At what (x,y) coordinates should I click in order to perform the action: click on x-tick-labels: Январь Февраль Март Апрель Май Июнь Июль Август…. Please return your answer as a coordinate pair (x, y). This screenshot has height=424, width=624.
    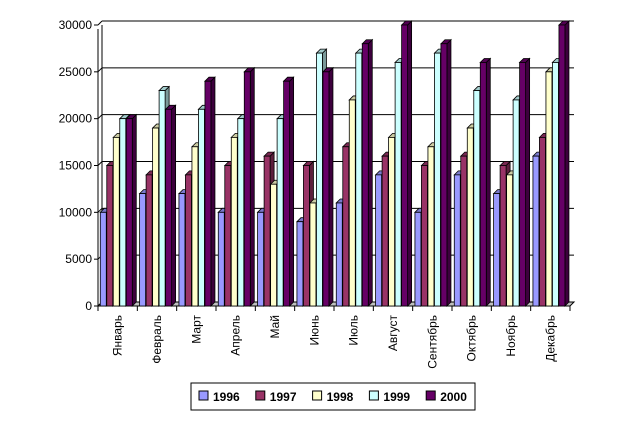
    Looking at the image, I should click on (334, 342).